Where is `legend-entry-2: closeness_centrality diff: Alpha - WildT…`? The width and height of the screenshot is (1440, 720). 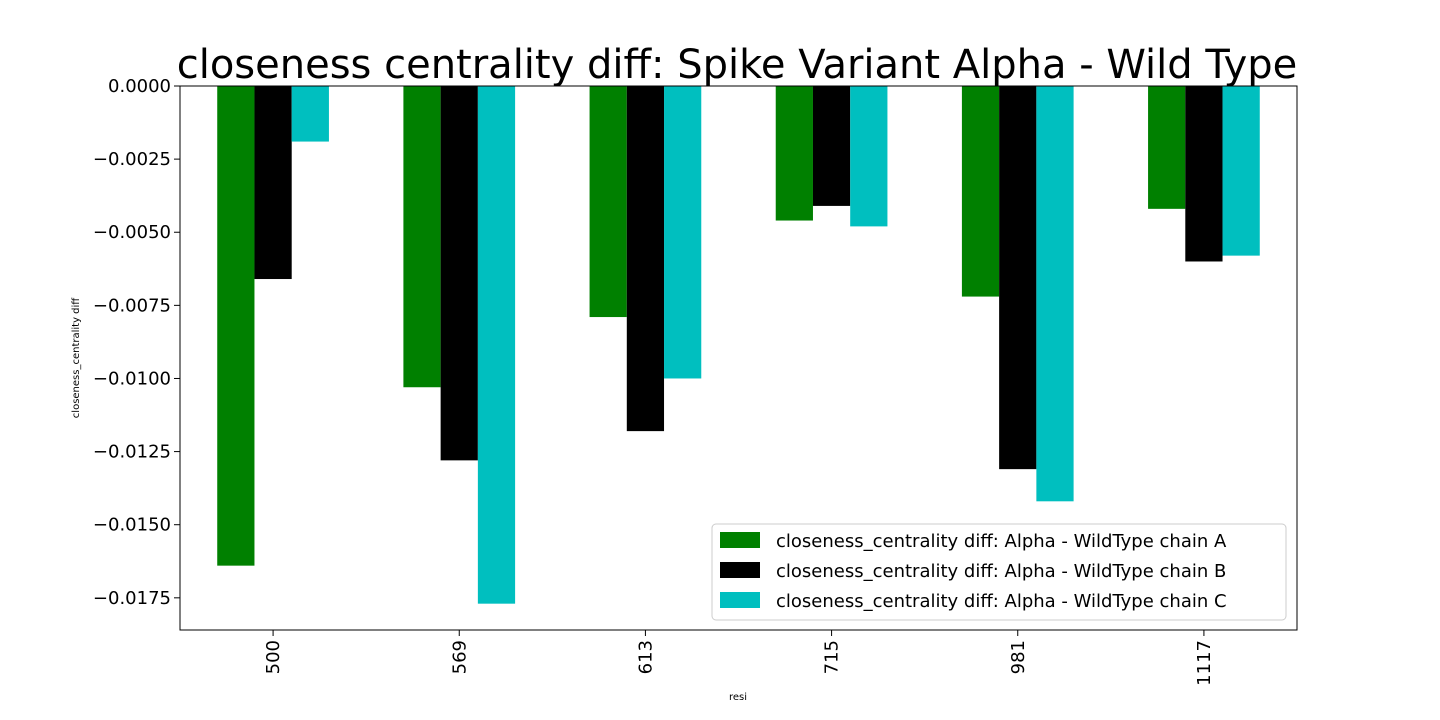 legend-entry-2: closeness_centrality diff: Alpha - WildT… is located at coordinates (1001, 601).